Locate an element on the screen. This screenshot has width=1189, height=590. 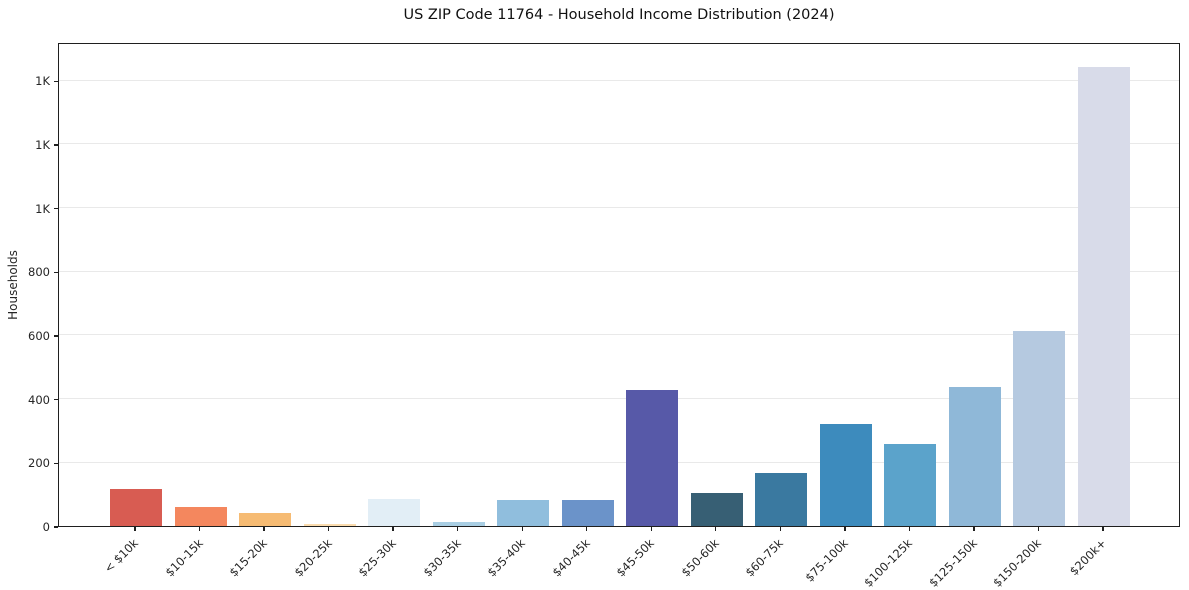
y-tick-label: 0 is located at coordinates (46, 527).